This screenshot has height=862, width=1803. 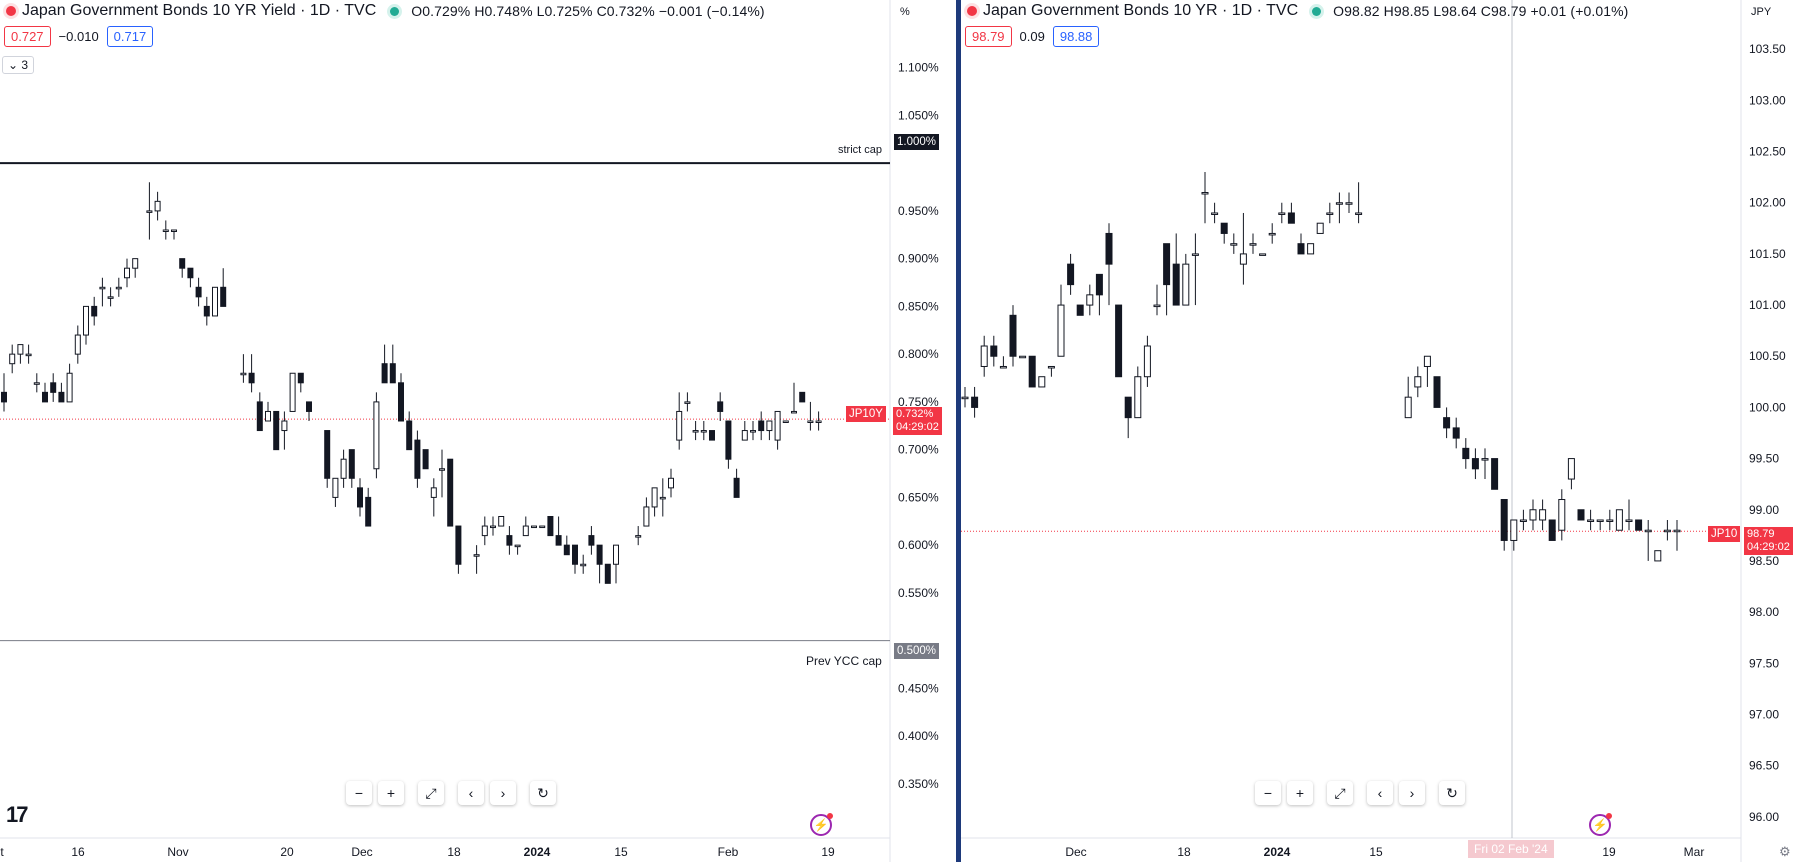 I want to click on symbol-title: Japan Government Bonds 10 YR · 1D · TVC, so click(x=1141, y=10).